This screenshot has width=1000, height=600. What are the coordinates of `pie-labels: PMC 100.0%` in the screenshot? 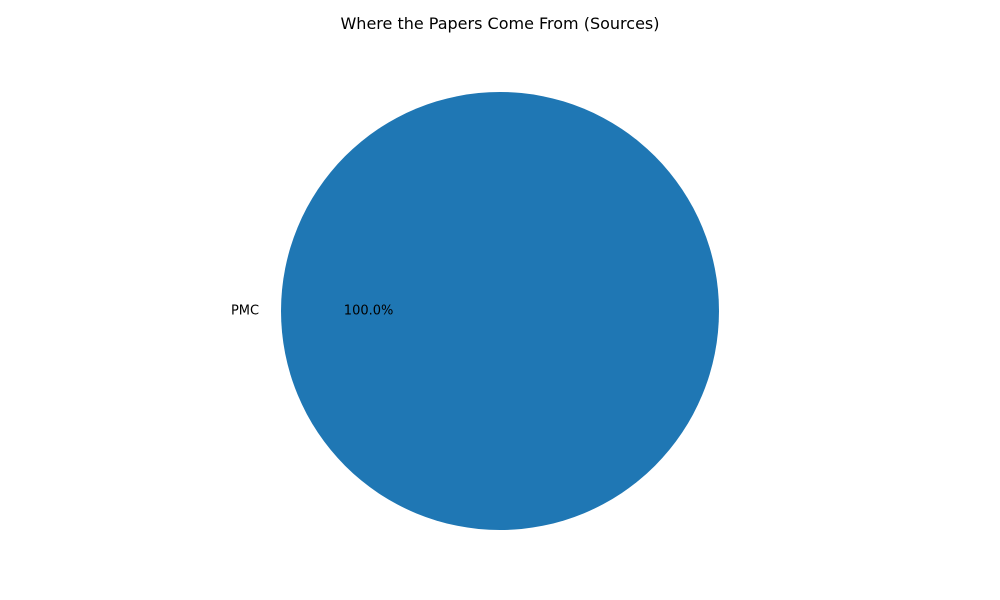 It's located at (312, 311).